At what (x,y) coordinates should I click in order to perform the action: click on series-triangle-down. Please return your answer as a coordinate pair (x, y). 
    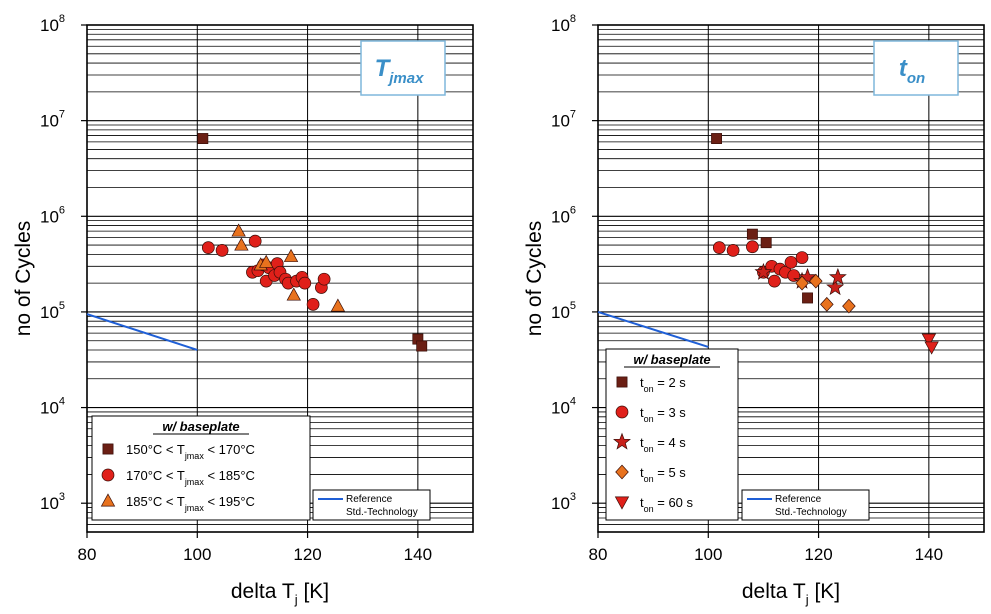
    Looking at the image, I should click on (930, 344).